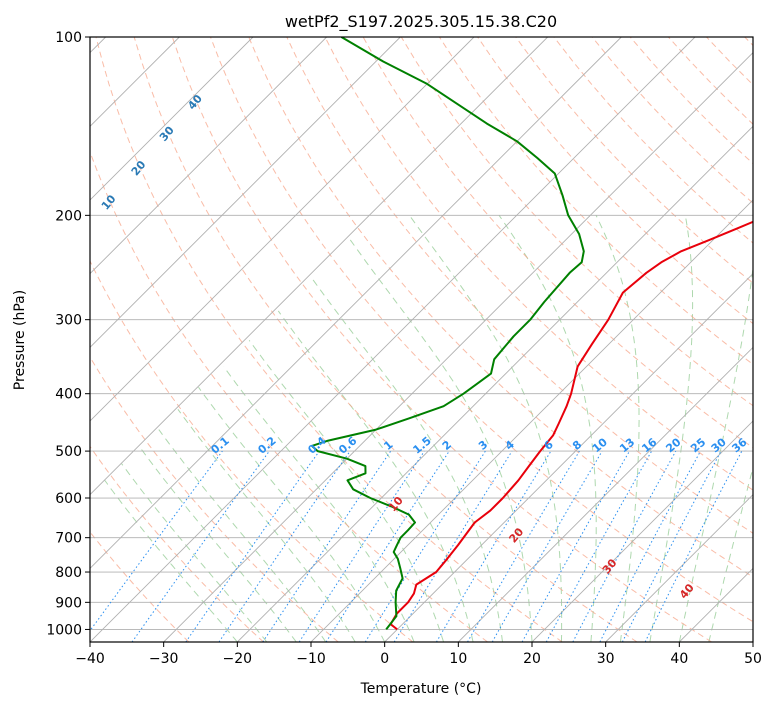  What do you see at coordinates (384, 659) in the screenshot?
I see `x-tick-label: 0` at bounding box center [384, 659].